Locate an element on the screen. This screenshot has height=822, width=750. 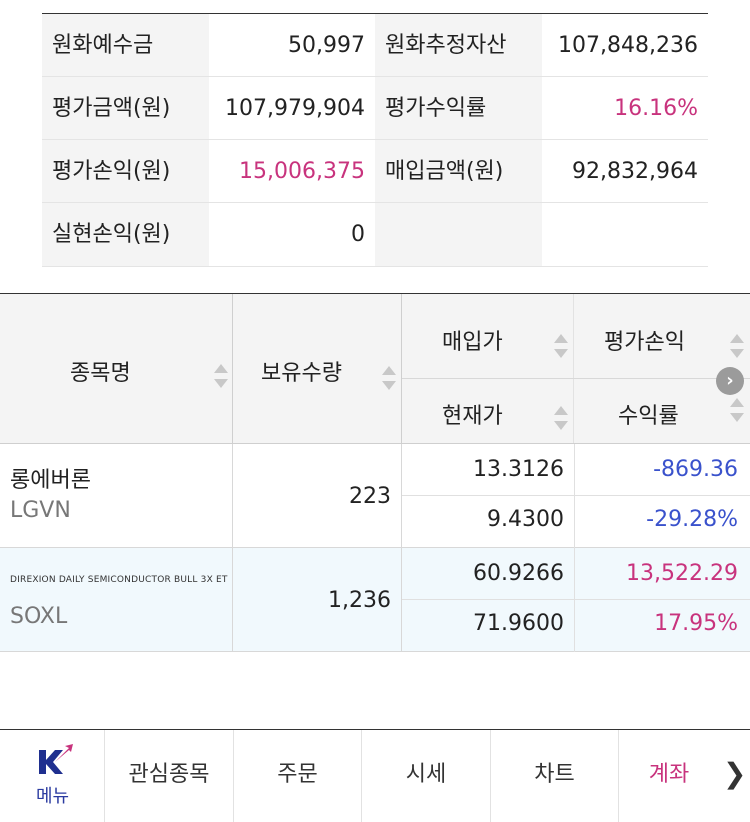
summary-label-krw-estimated-assets: 원화추정자산 is located at coordinates (458, 45).